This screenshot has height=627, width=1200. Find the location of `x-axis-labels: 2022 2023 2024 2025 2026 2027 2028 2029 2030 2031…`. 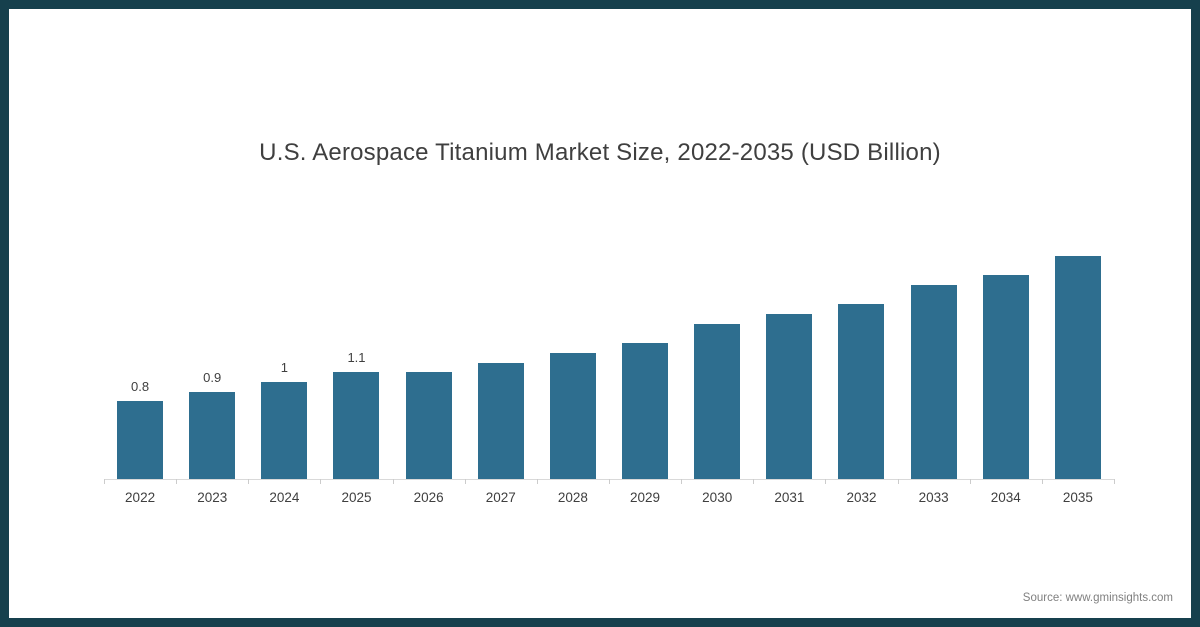

x-axis-labels: 2022 2023 2024 2025 2026 2027 2028 2029 2030 2031… is located at coordinates (609, 497).